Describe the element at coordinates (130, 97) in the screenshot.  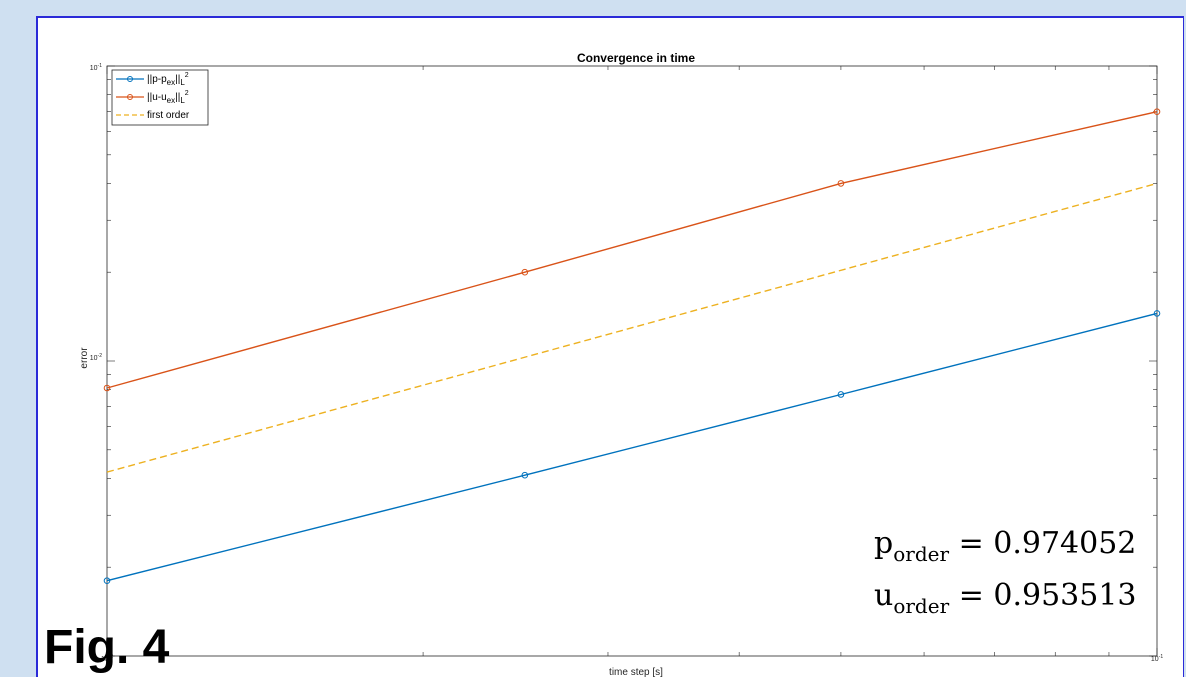
I see `legend-marker-u` at that location.